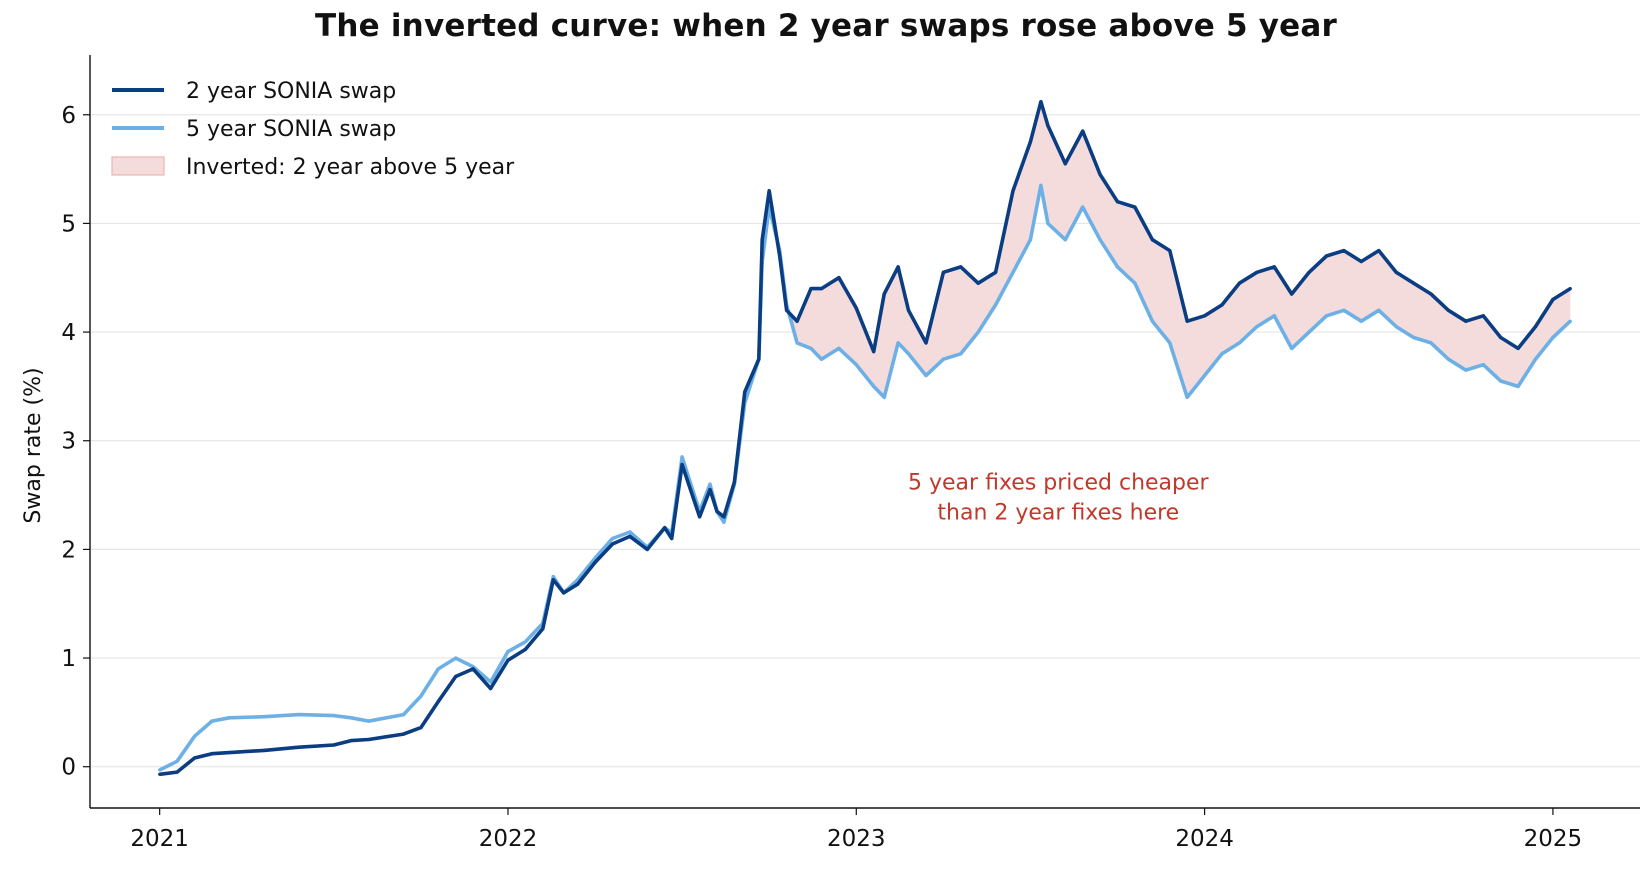 The width and height of the screenshot is (1652, 871). What do you see at coordinates (856, 839) in the screenshot?
I see `x-tick-label: 2023` at bounding box center [856, 839].